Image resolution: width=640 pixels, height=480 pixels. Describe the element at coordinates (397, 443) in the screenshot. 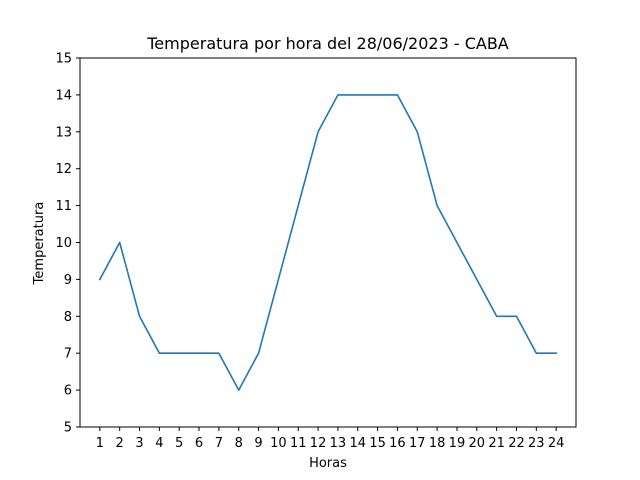

I see `x-tick-label: 16` at that location.